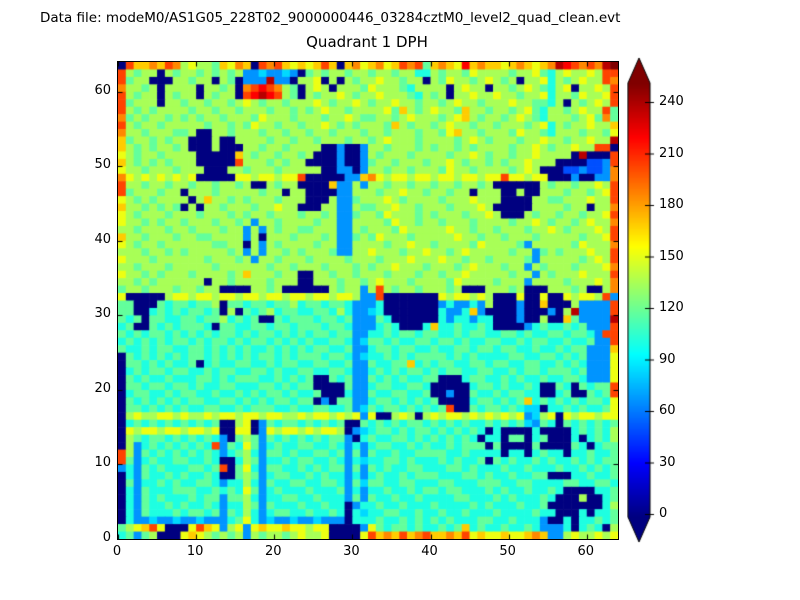 The image size is (800, 600). What do you see at coordinates (106, 537) in the screenshot?
I see `y-tick-label: 0` at bounding box center [106, 537].